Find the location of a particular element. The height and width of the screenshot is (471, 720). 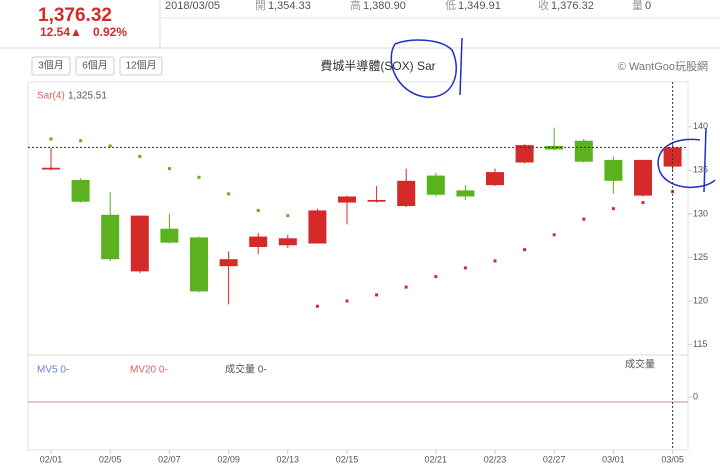

field-label: 量 is located at coordinates (637, 6).